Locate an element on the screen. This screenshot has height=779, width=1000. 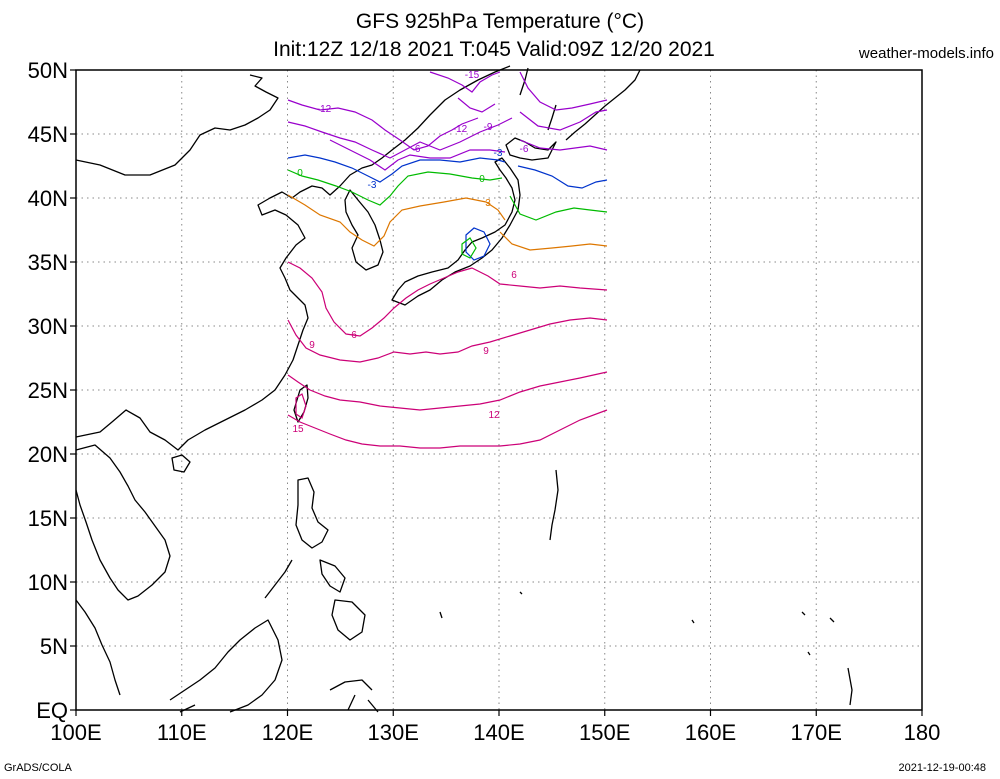
x-tick-label: 120E is located at coordinates (287, 732).